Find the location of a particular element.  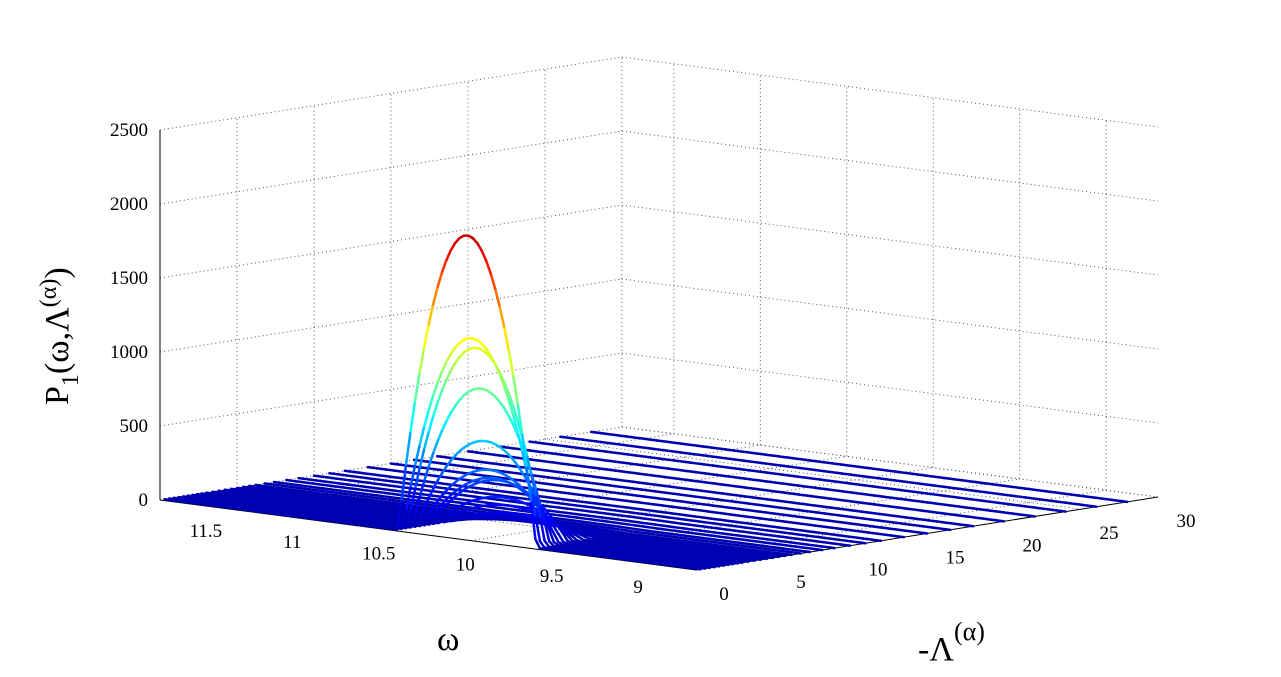

z-tick-label: 2500 is located at coordinates (129, 130).